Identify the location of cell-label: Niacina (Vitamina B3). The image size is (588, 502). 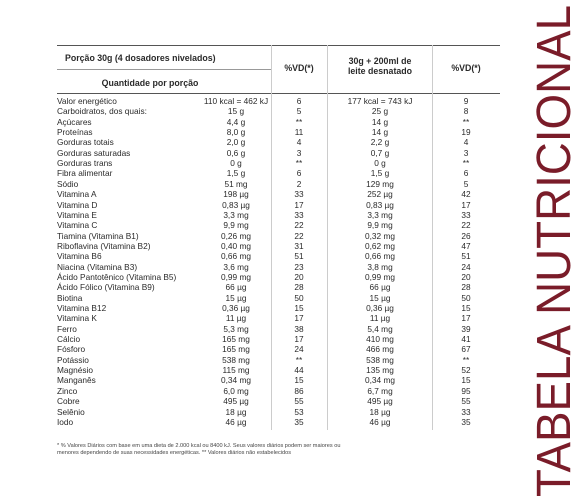
(97, 266).